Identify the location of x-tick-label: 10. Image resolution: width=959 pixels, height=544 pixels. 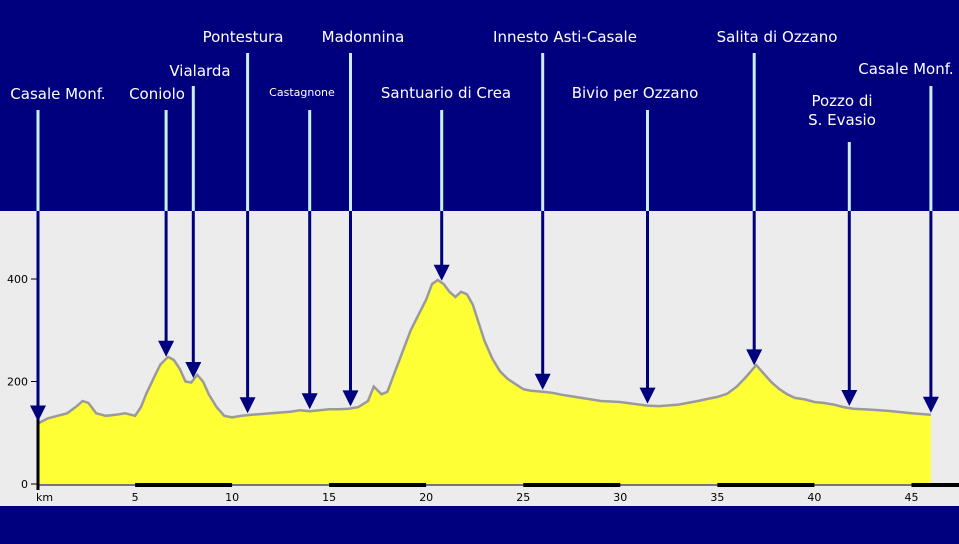
(232, 497).